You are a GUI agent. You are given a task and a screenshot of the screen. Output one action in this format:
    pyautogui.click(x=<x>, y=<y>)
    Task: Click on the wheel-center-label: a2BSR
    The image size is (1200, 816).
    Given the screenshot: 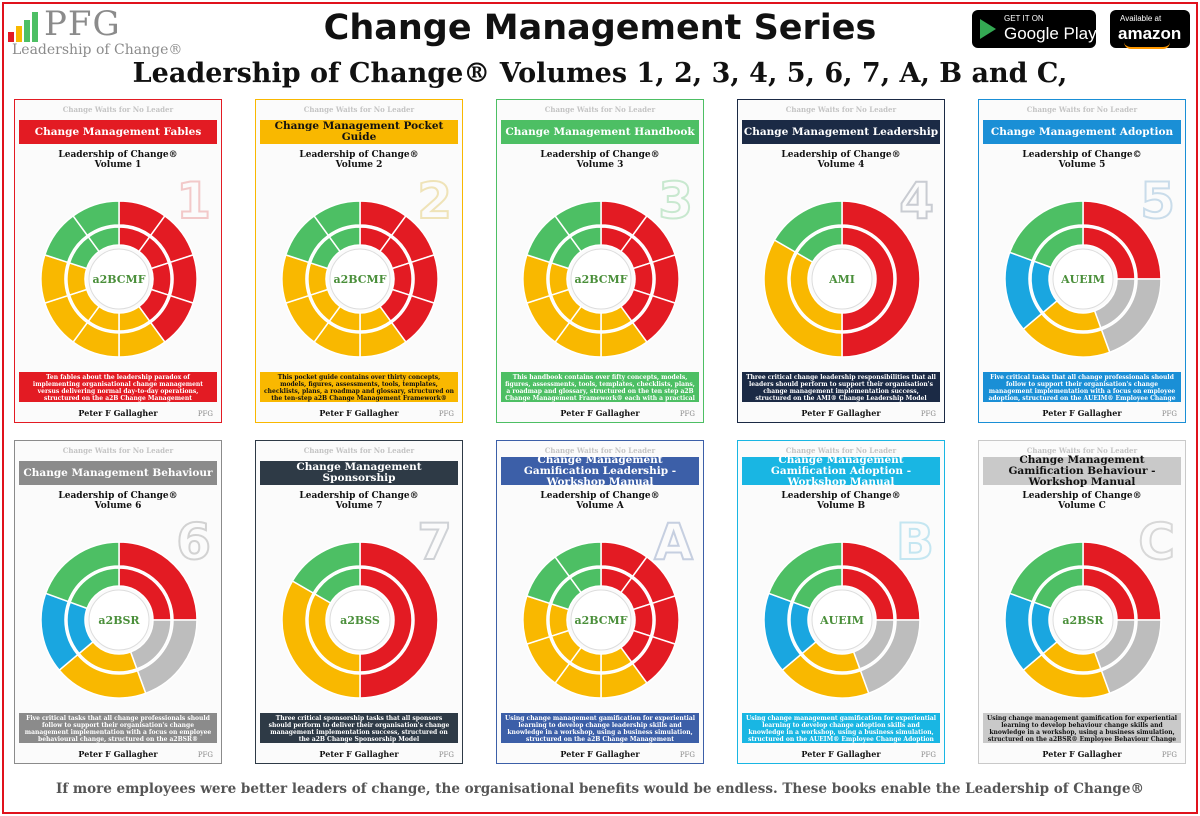 What is the action you would take?
    pyautogui.click(x=1083, y=620)
    